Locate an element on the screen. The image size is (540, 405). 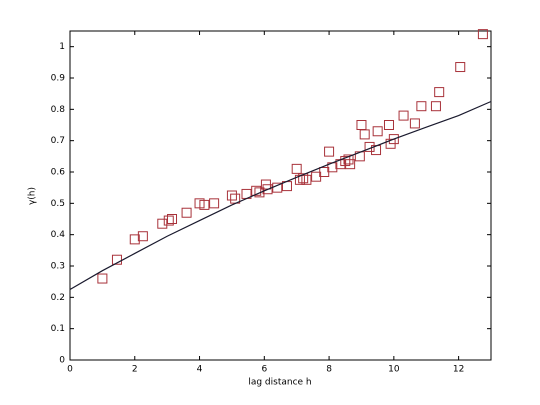
y-tick-label: 1 is located at coordinates (62, 47).